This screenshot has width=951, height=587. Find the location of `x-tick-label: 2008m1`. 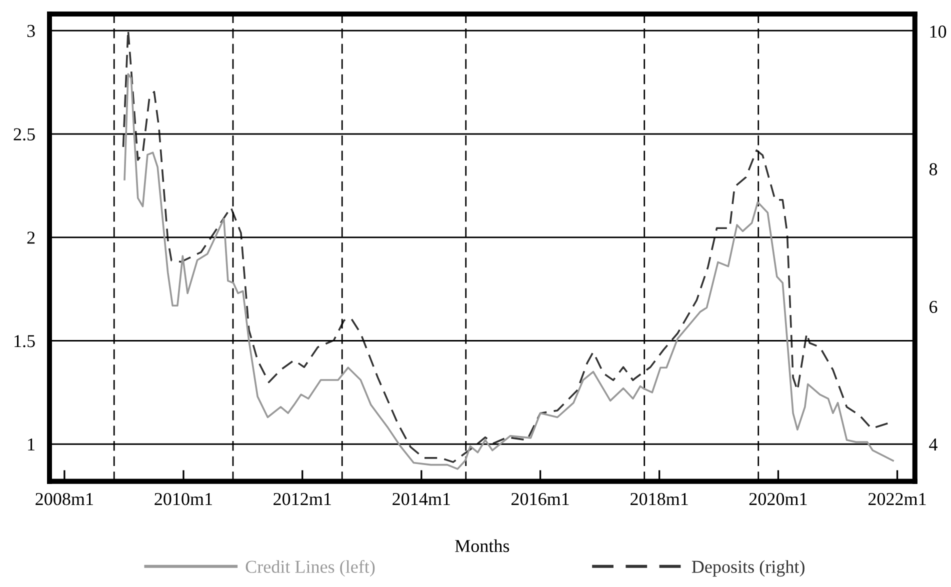

x-tick-label: 2008m1 is located at coordinates (64, 499).